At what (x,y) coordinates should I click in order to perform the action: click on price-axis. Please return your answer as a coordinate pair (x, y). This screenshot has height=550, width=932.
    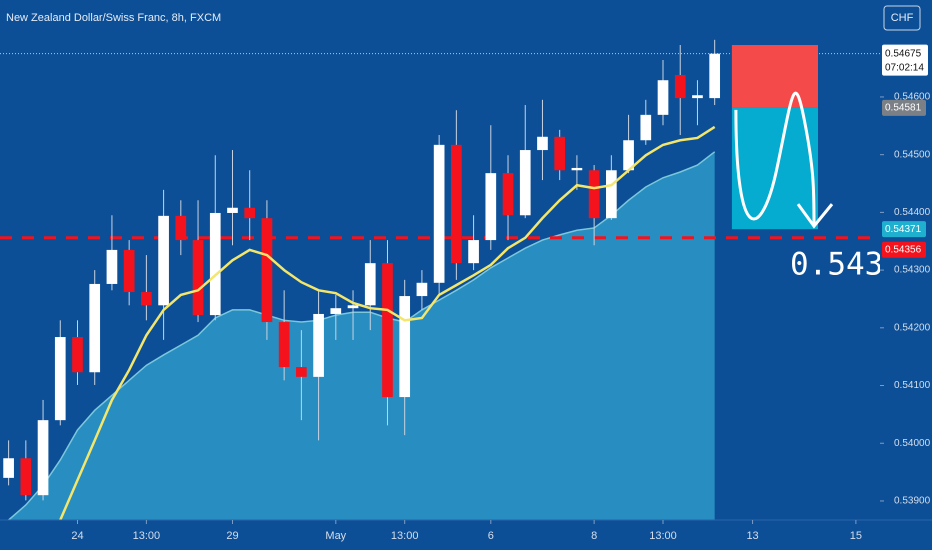
    Looking at the image, I should click on (906, 260).